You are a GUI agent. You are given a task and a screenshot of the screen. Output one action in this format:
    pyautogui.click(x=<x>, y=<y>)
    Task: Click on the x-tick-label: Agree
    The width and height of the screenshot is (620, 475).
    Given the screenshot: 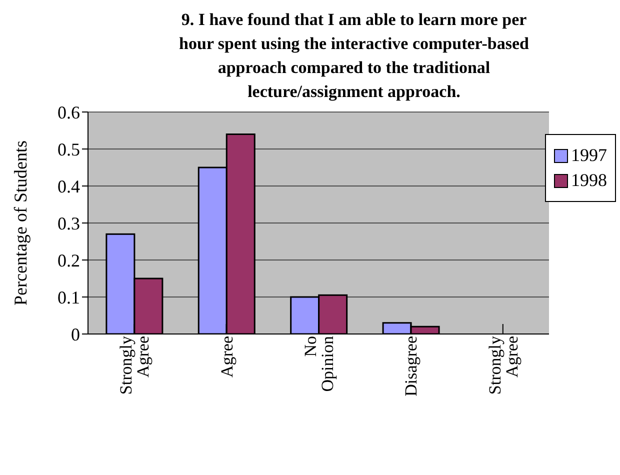 What is the action you would take?
    pyautogui.click(x=226, y=357)
    